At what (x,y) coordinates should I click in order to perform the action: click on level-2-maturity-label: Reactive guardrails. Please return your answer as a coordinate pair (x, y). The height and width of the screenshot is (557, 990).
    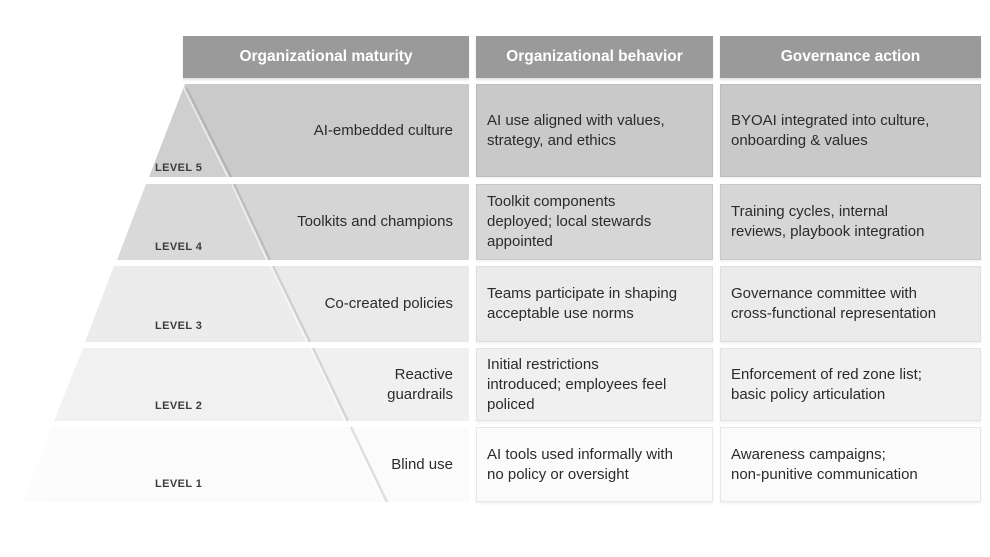
    Looking at the image, I should click on (420, 384).